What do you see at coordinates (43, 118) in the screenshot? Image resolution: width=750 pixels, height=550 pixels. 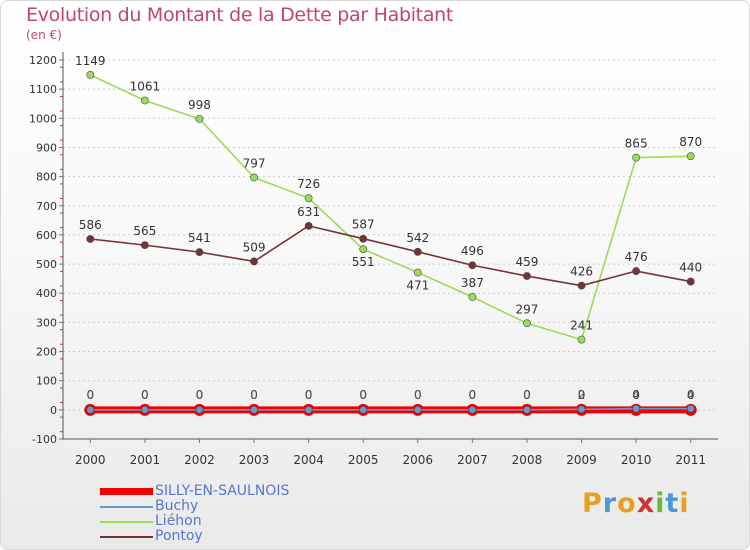 I see `y-tick-label: 1000` at bounding box center [43, 118].